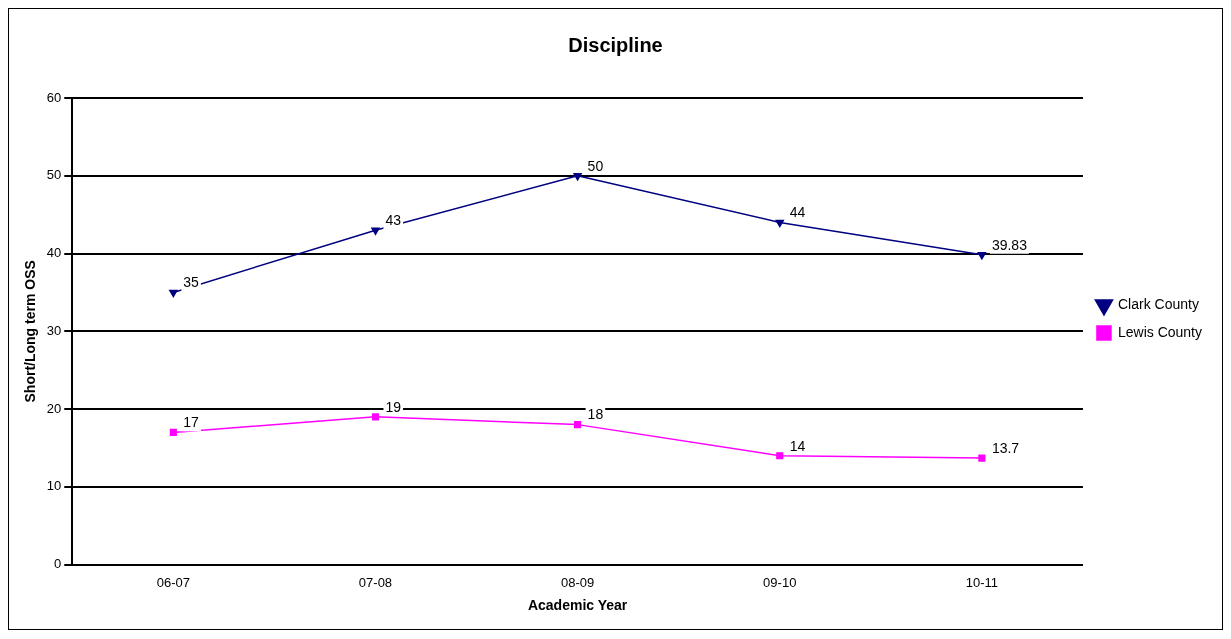 Image resolution: width=1231 pixels, height=639 pixels. Describe the element at coordinates (54, 330) in the screenshot. I see `y-tick-label: 30` at that location.